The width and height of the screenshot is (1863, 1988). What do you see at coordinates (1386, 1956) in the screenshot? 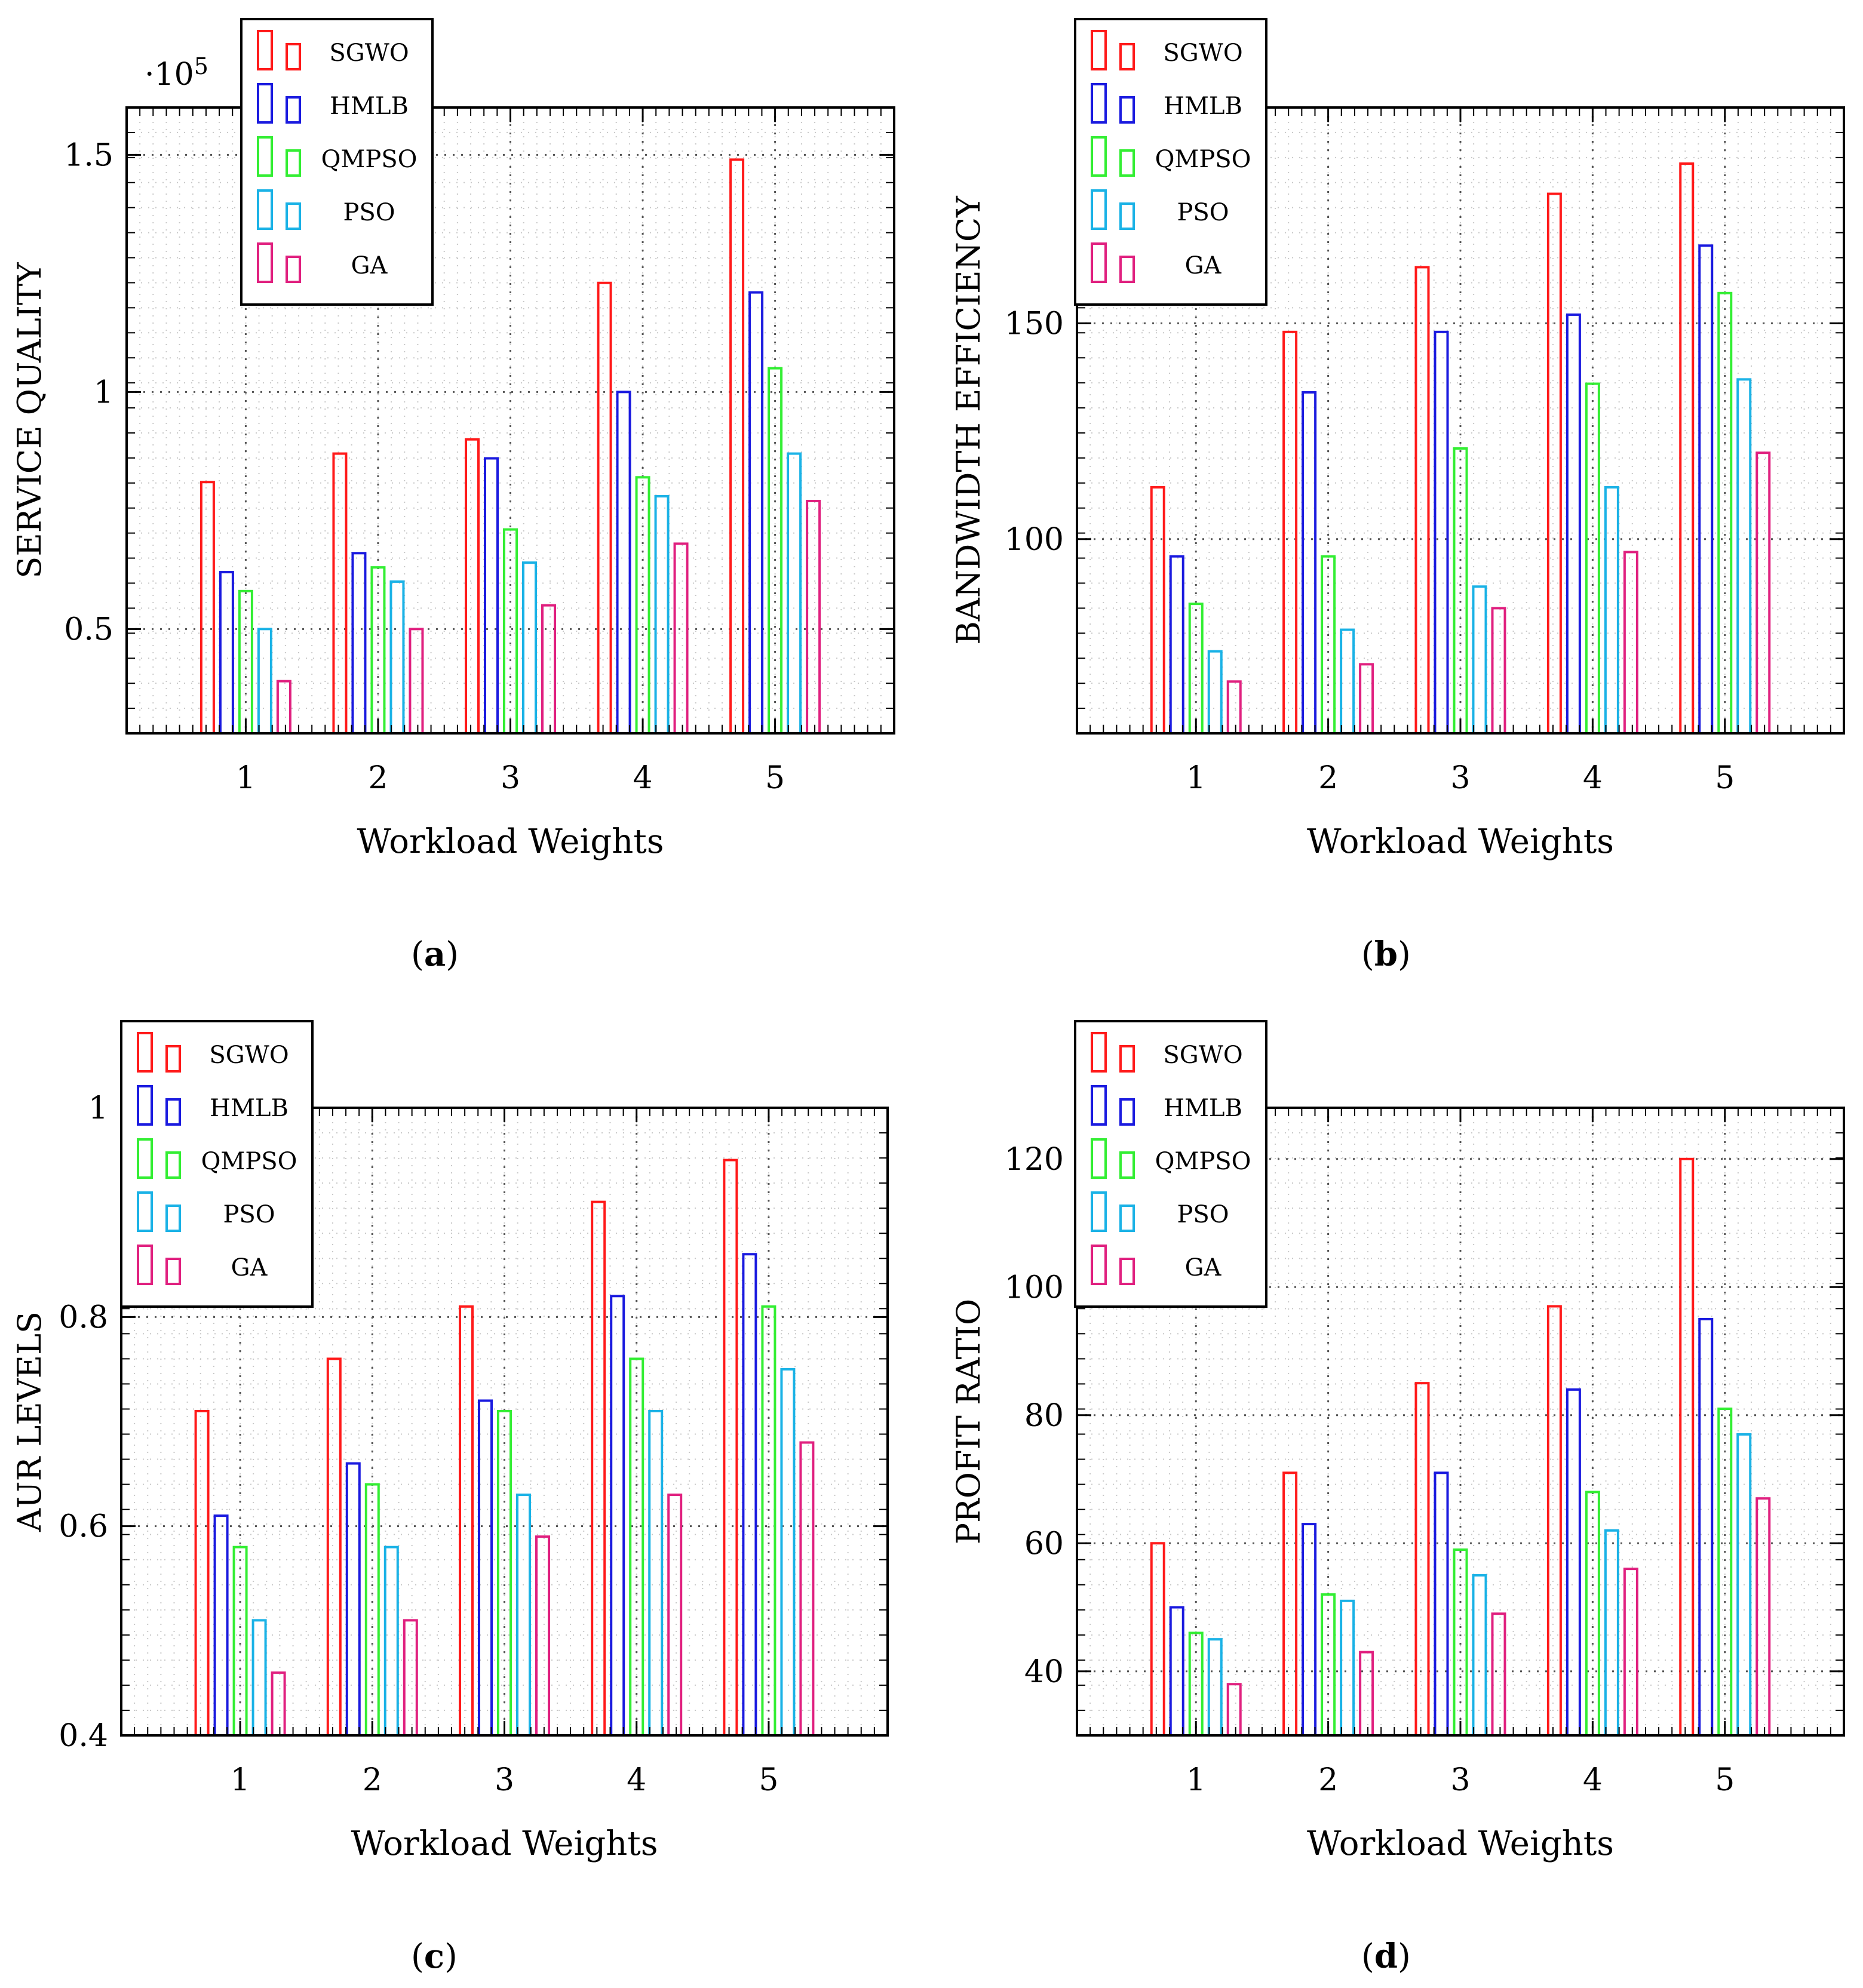
I see `caption-d: (d)` at bounding box center [1386, 1956].